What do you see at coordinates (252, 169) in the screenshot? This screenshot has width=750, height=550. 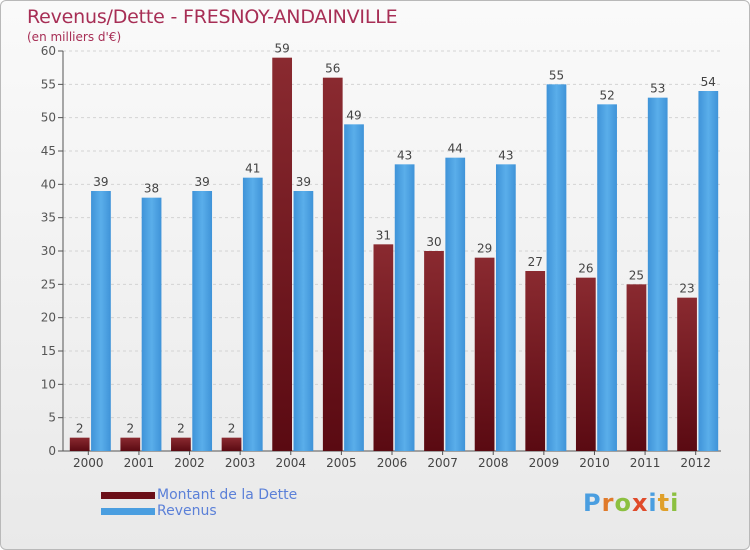 I see `data-label-revenus: 41` at bounding box center [252, 169].